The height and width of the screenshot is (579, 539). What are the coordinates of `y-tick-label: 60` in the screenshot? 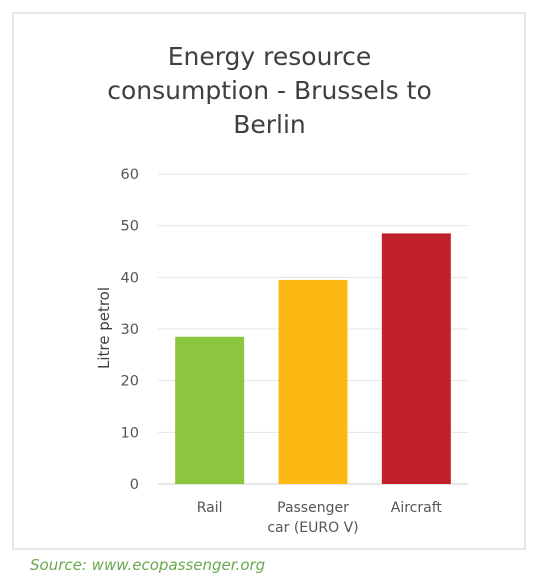 It's located at (130, 175).